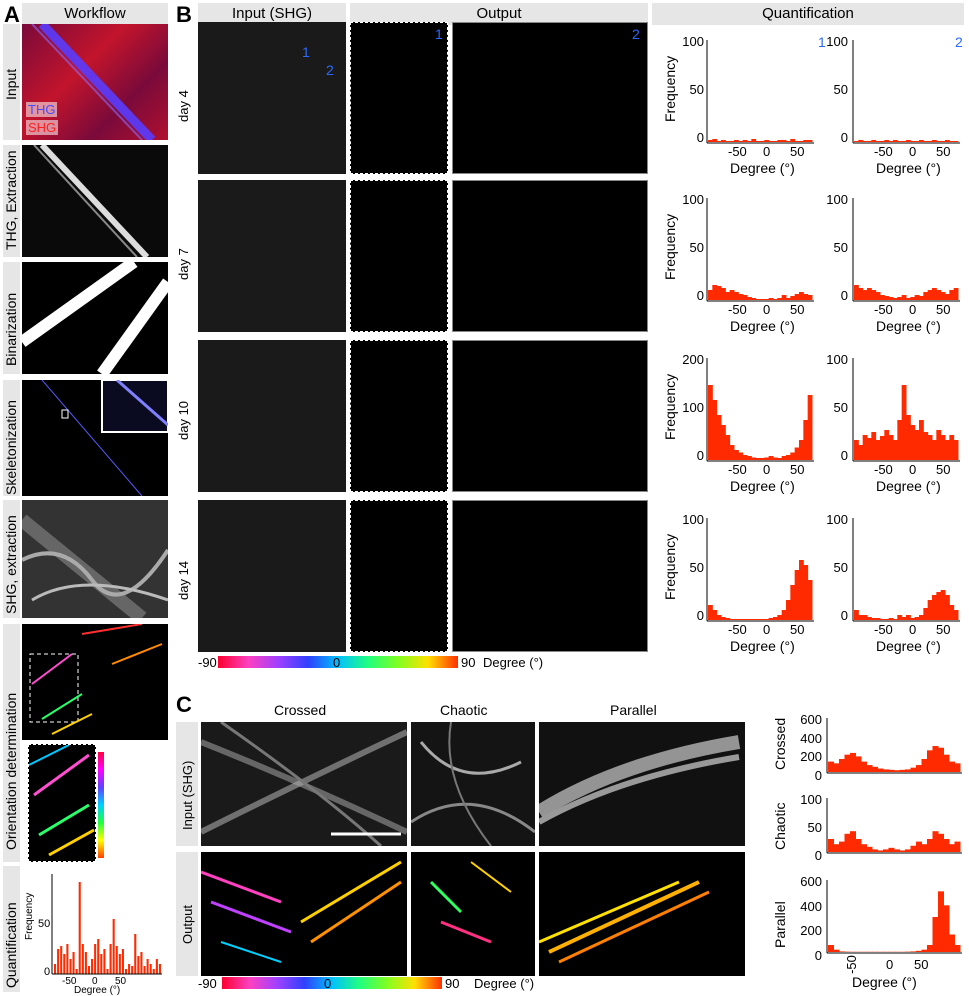  I want to click on c-ytick: 100, so click(811, 799).